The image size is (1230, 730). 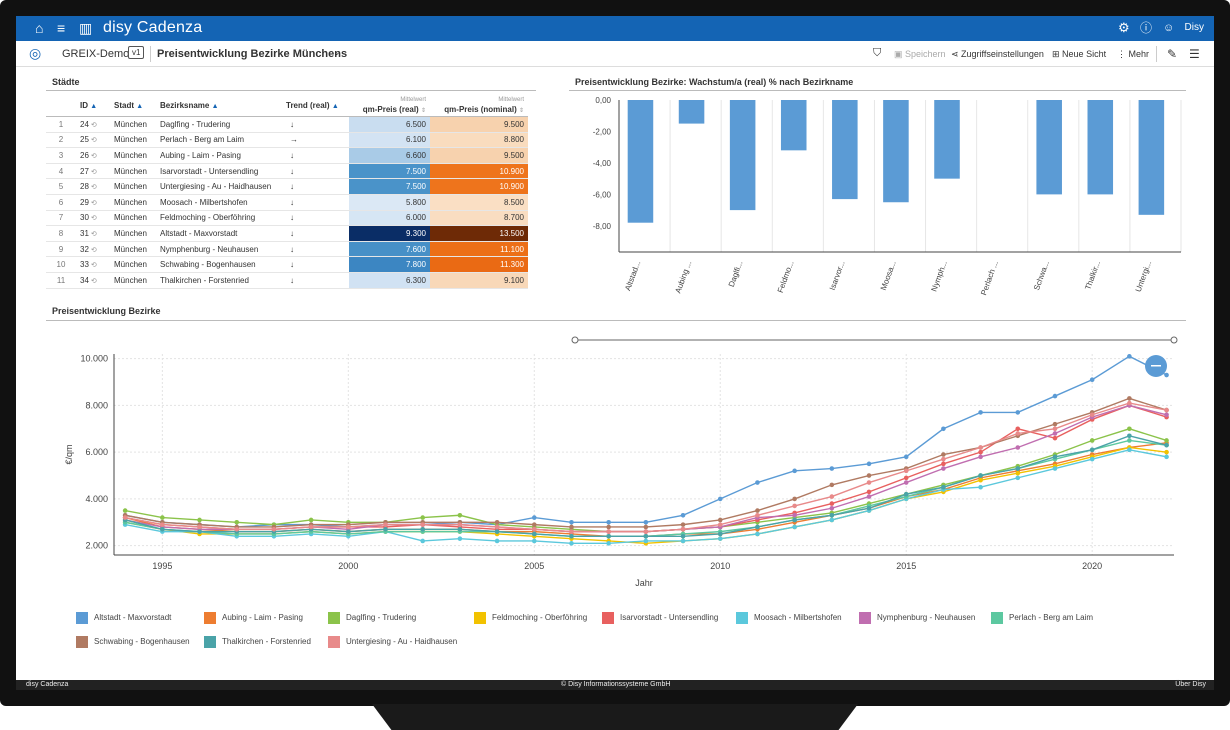 What do you see at coordinates (257, 642) in the screenshot?
I see `legend-item: Thalkirchen - Forstenried` at bounding box center [257, 642].